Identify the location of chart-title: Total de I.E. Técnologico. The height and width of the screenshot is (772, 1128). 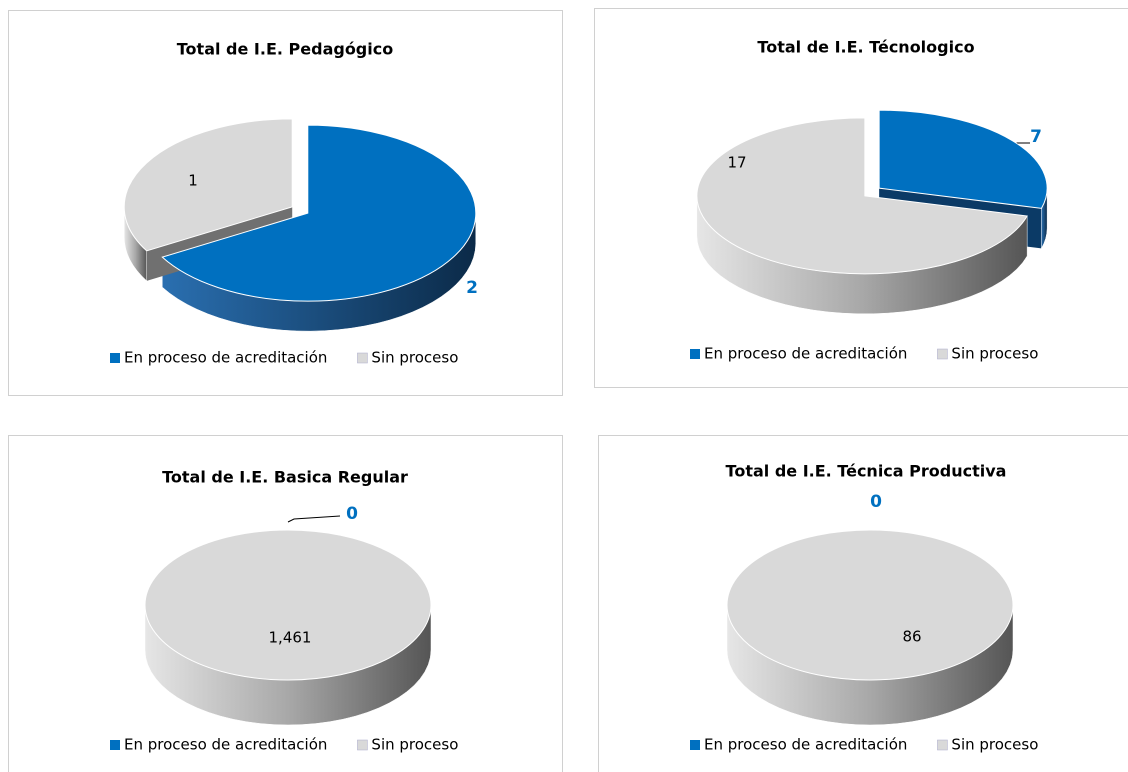
(865, 47).